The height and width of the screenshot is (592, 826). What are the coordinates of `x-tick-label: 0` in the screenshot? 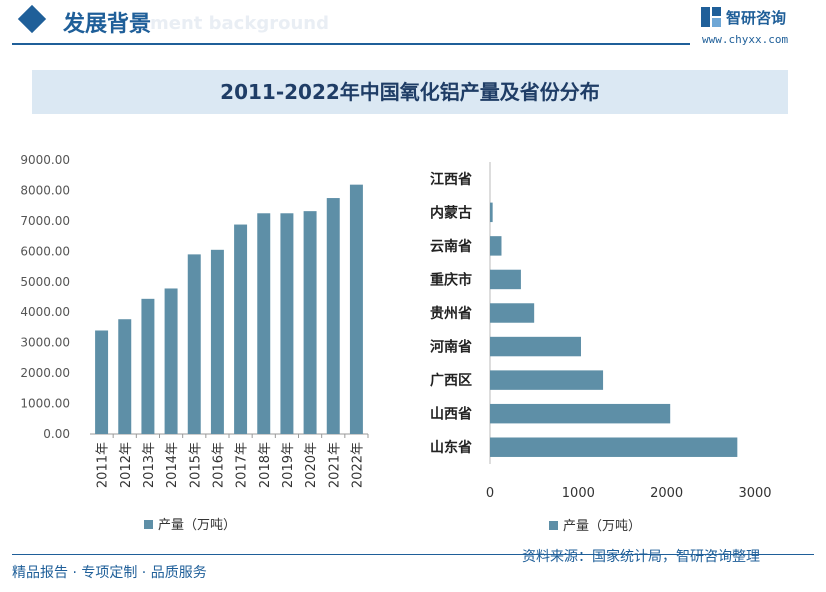 It's located at (490, 493).